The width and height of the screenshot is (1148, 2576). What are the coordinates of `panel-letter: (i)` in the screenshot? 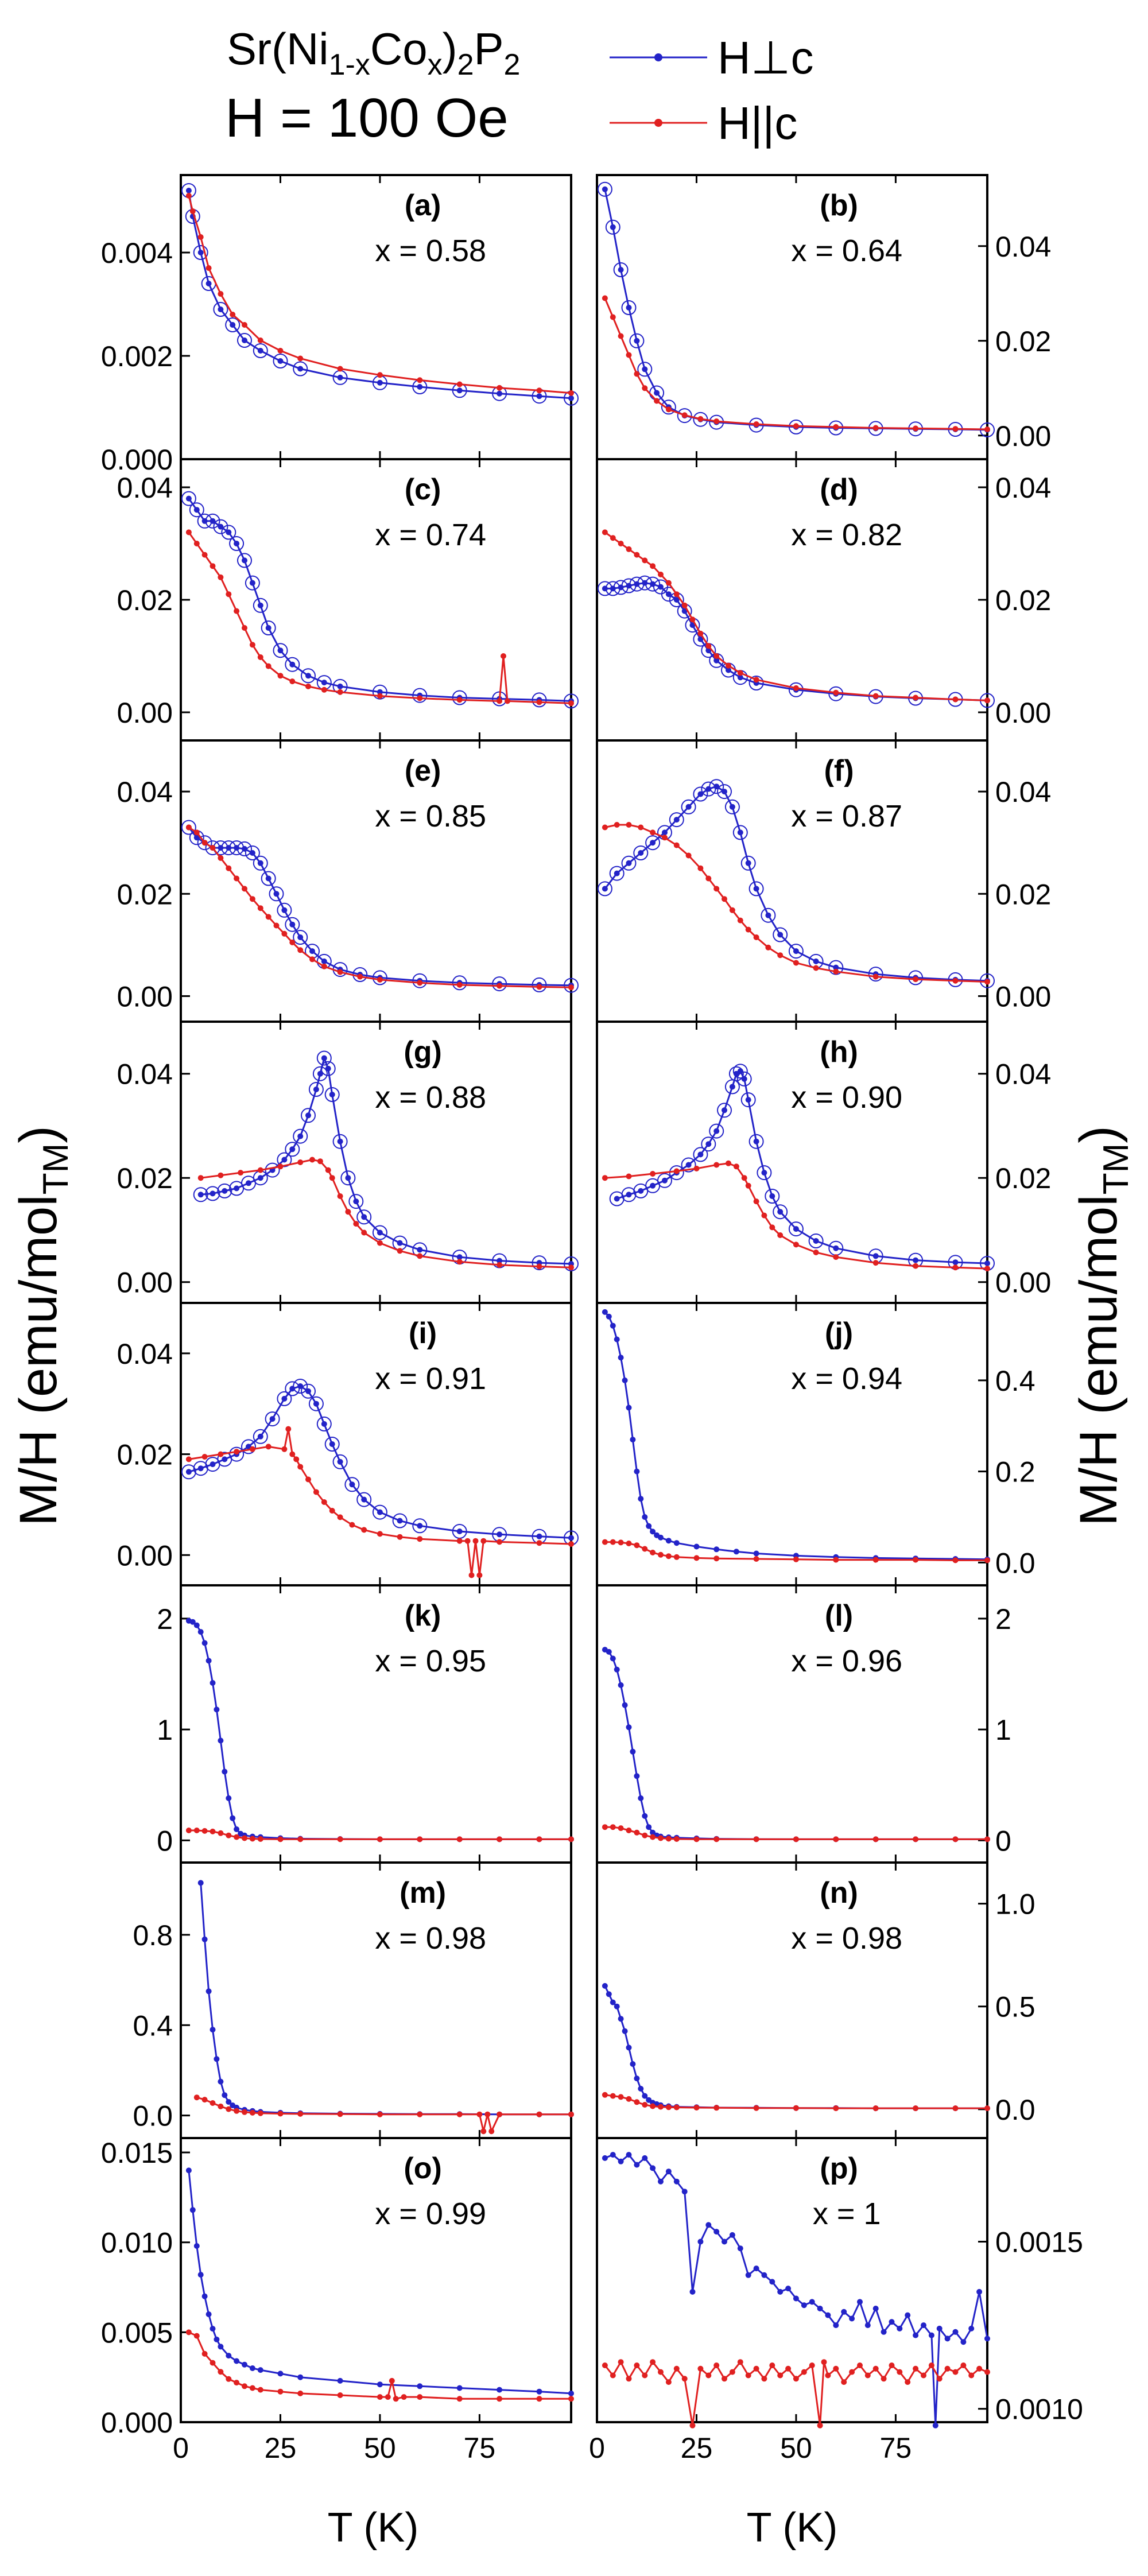 It's located at (423, 1333).